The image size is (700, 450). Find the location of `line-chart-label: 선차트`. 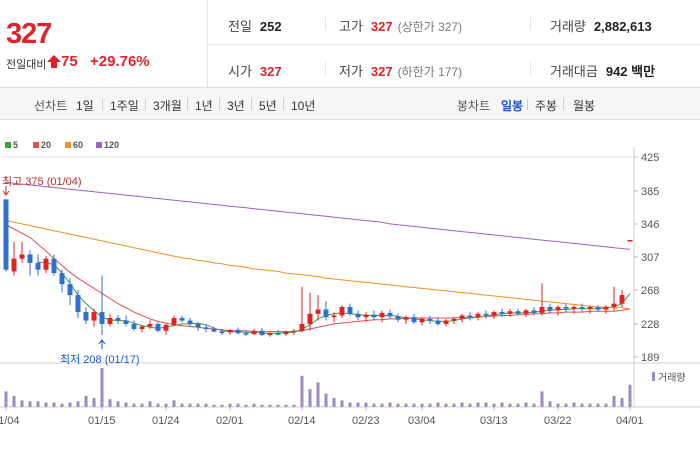

line-chart-label: 선차트 is located at coordinates (51, 106).